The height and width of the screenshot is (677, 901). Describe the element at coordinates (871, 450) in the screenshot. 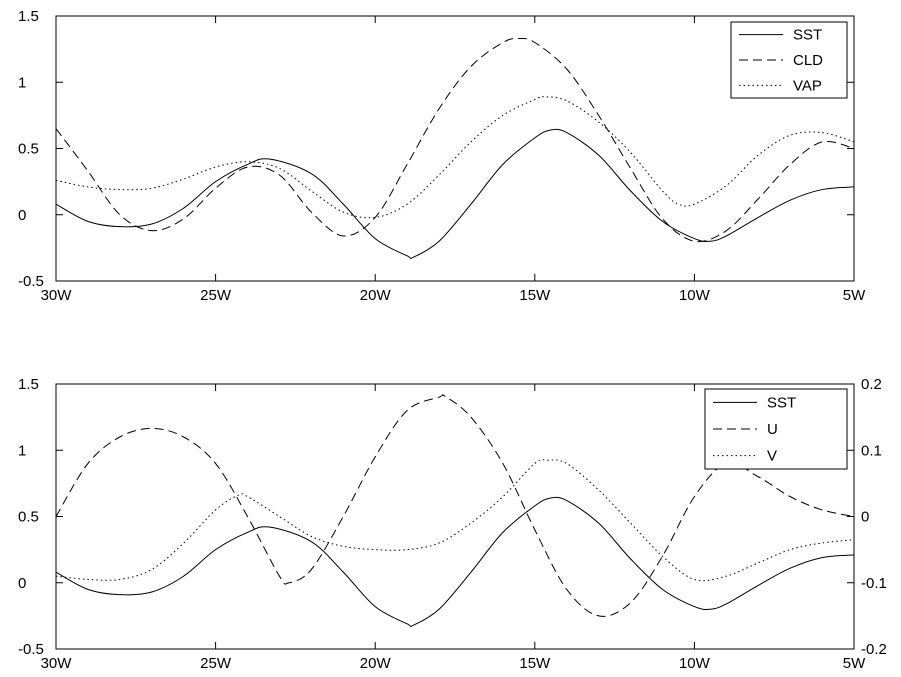

I see `y2-tick-label: 0.1` at that location.